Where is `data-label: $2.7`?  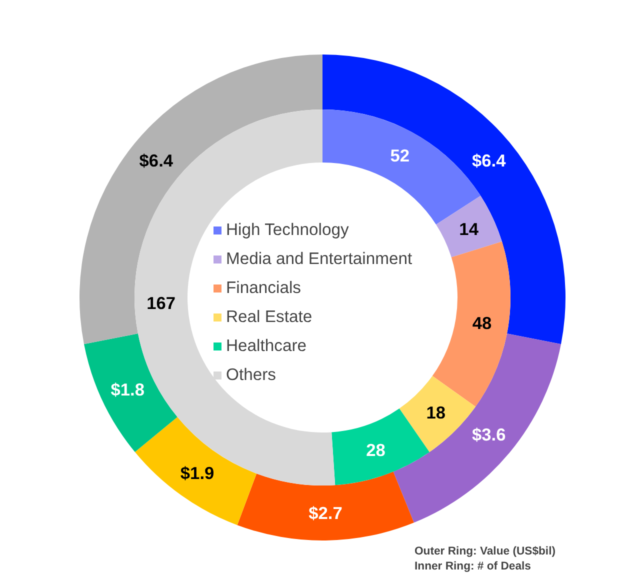
data-label: $2.7 is located at coordinates (325, 512).